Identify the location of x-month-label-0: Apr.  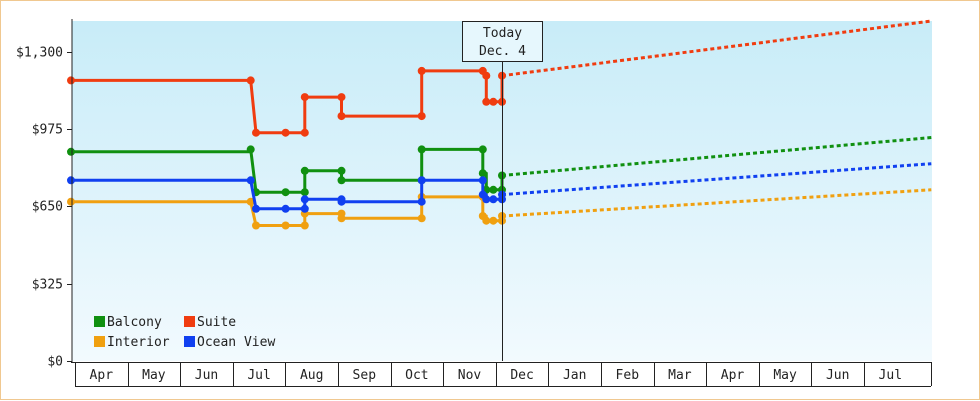
(102, 375).